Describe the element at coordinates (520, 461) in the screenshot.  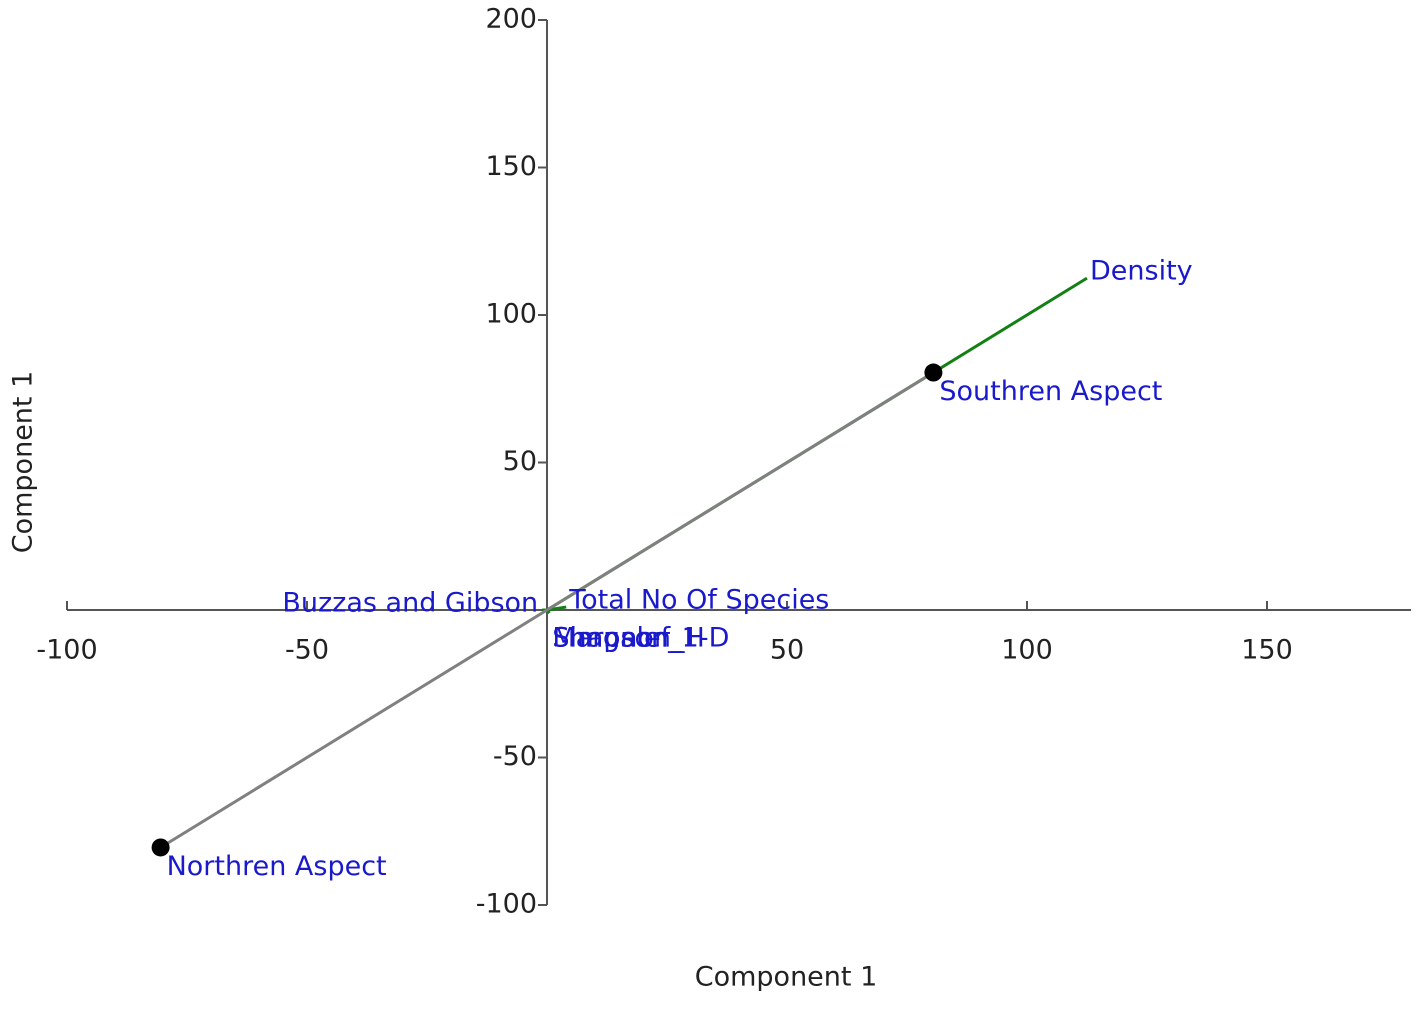
I see `y-tick-label: 50` at that location.